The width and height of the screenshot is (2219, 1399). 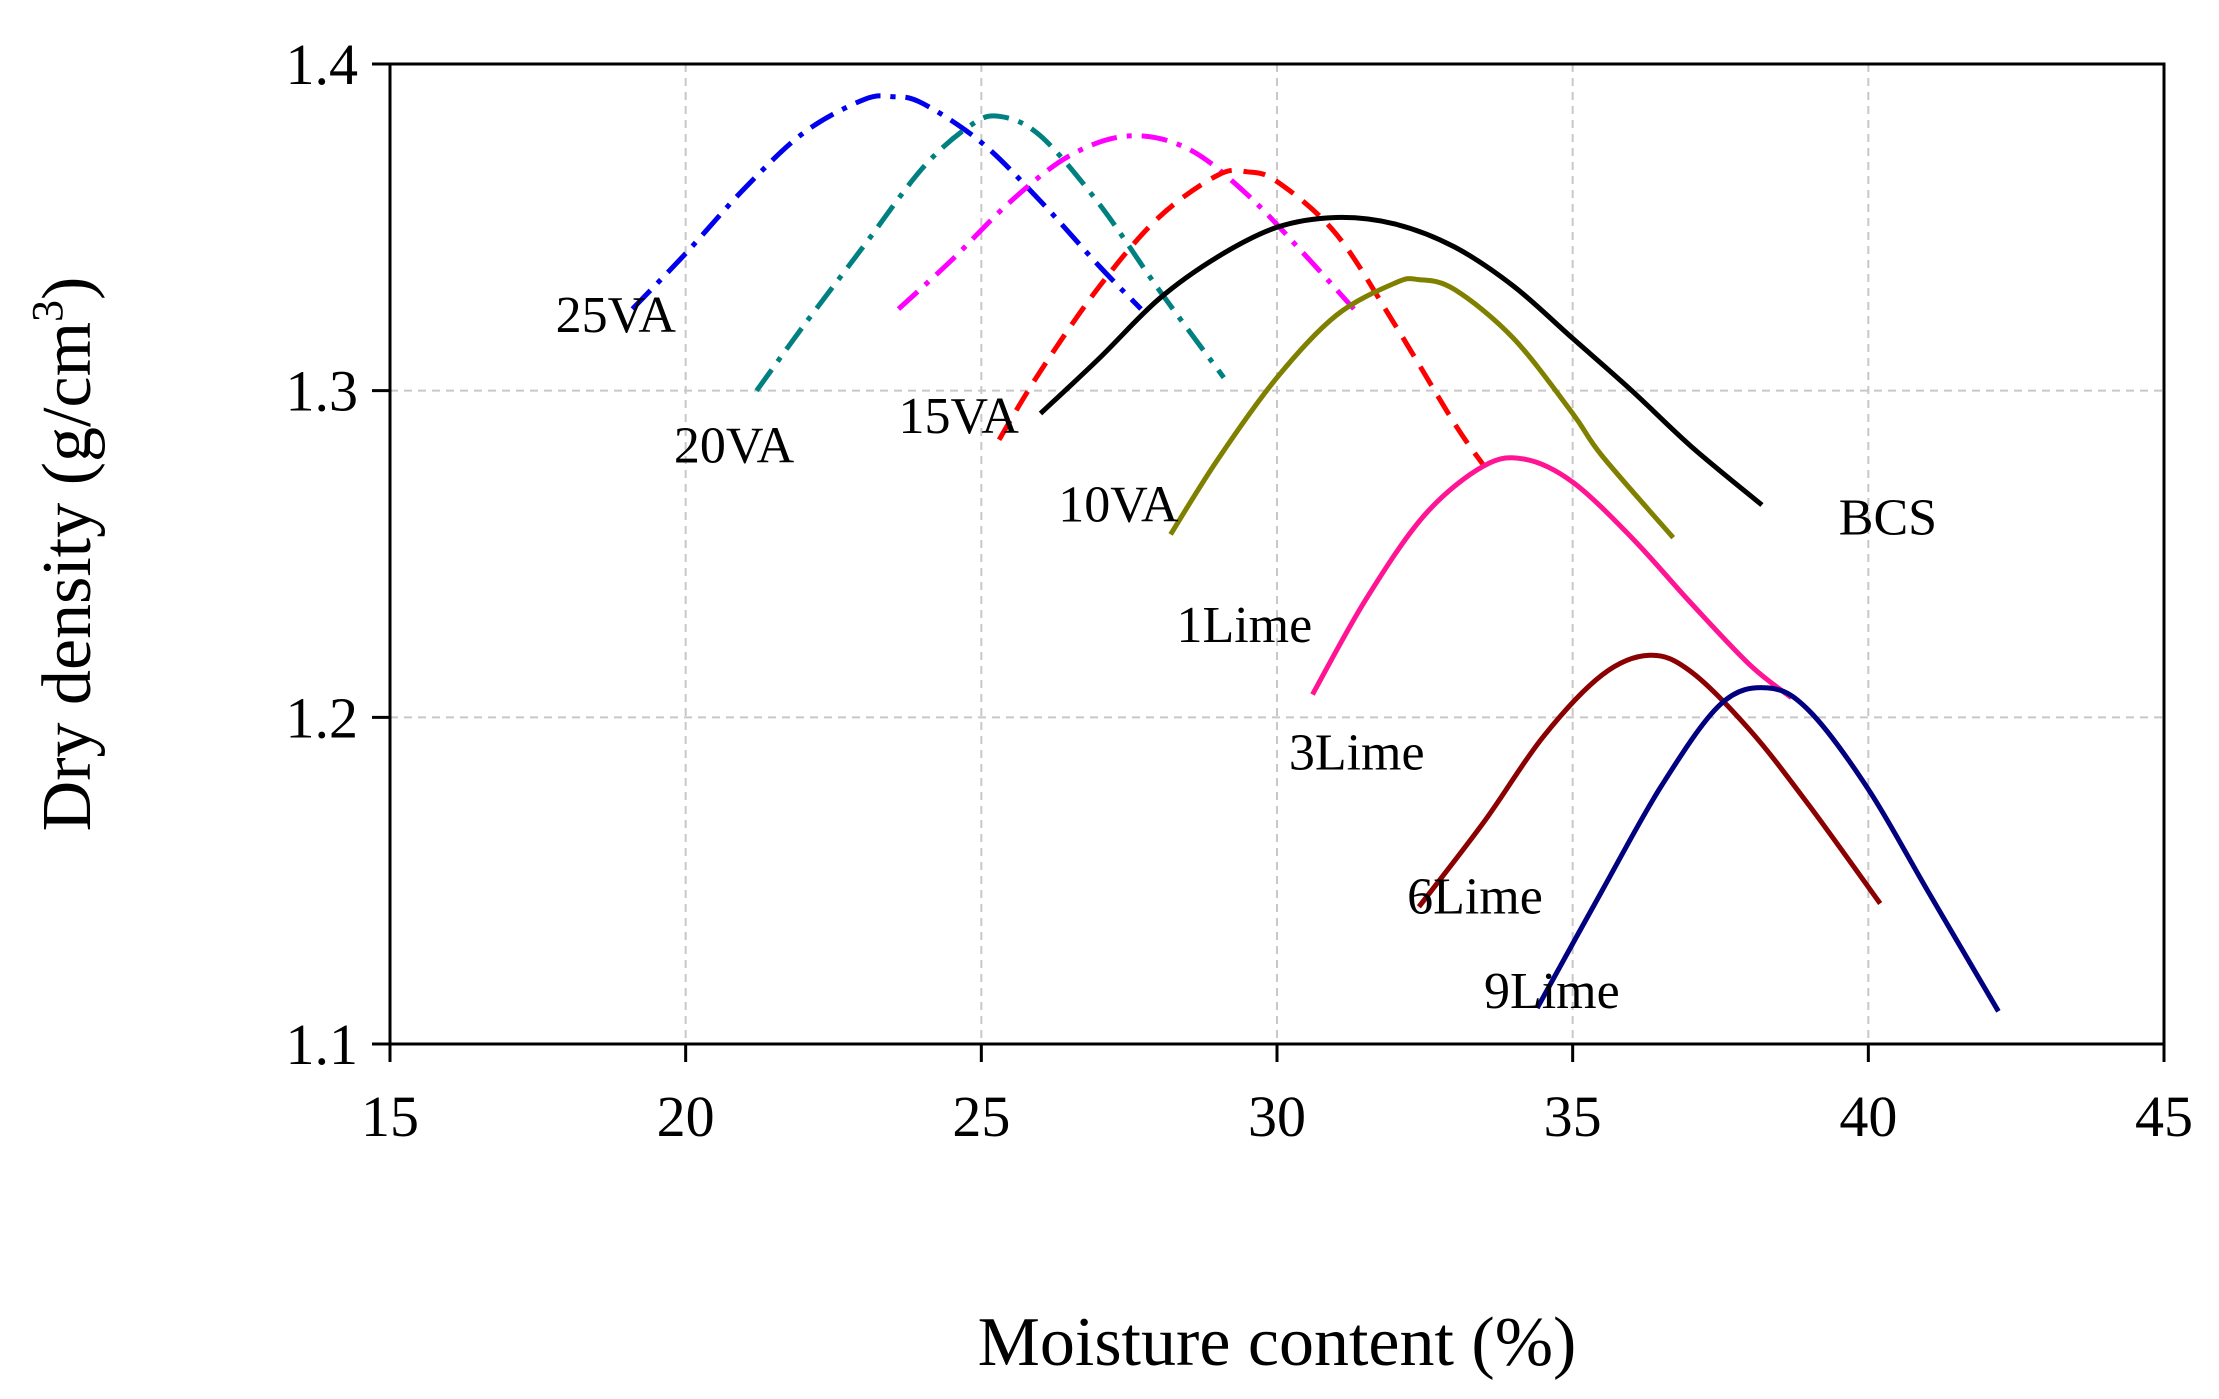 What do you see at coordinates (390, 1116) in the screenshot?
I see `x-tick-label: 15` at bounding box center [390, 1116].